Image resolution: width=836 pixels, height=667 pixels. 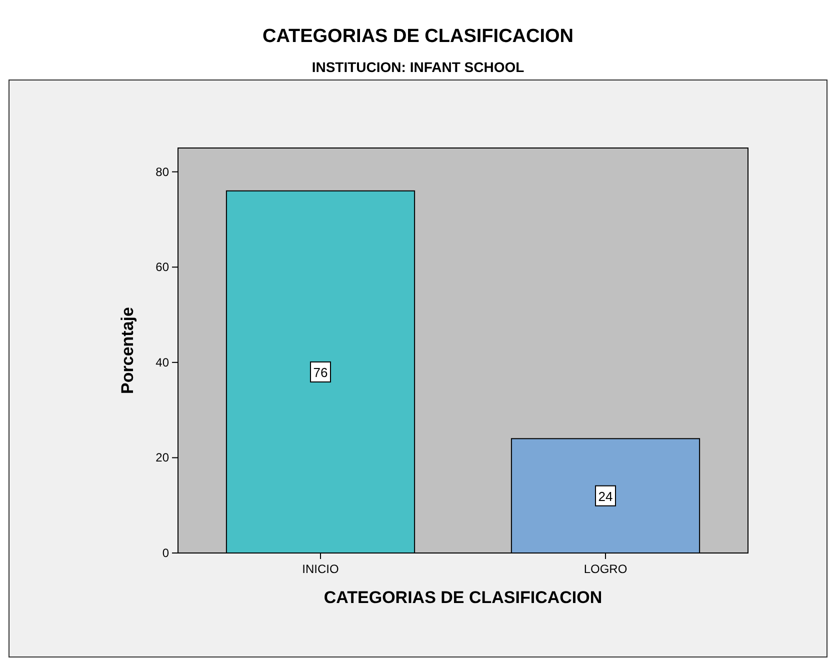 What do you see at coordinates (418, 67) in the screenshot?
I see `chart-subtitle: INSTITUCION: INFANT SCHOOL` at bounding box center [418, 67].